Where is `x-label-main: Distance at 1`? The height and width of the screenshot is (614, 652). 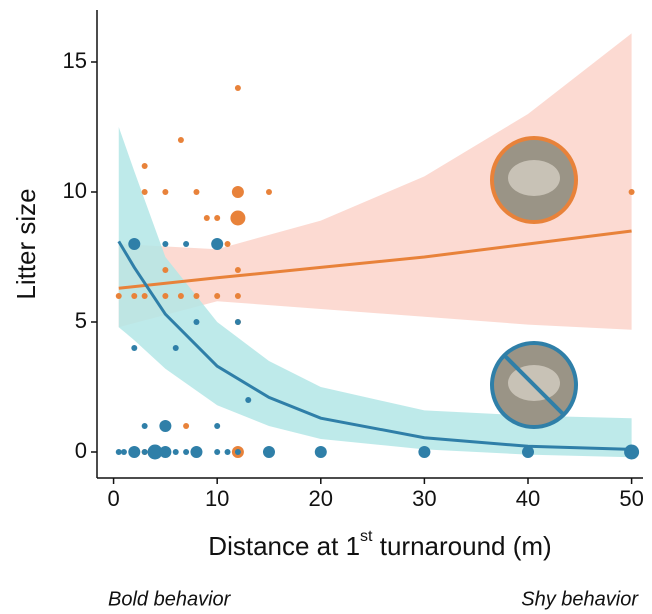 x-label-main: Distance at 1 is located at coordinates (284, 546).